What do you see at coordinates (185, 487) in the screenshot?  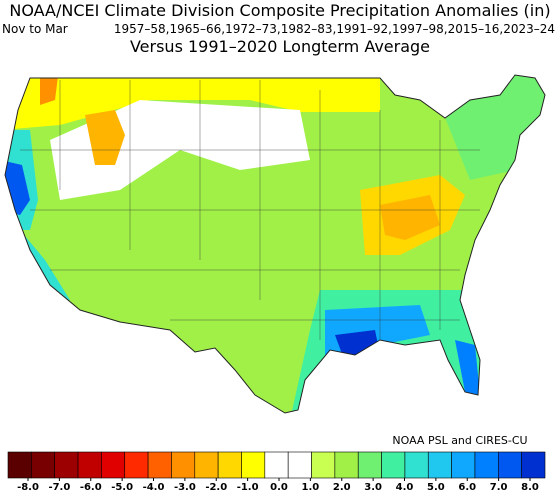 I see `tick-label: -3.0` at bounding box center [185, 487].